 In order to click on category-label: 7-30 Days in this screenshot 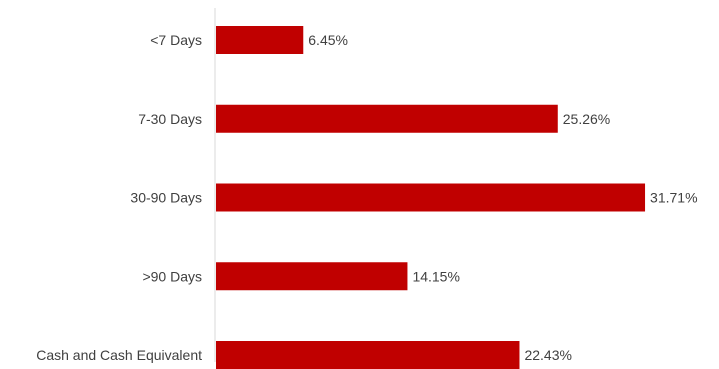, I will do `click(170, 119)`.